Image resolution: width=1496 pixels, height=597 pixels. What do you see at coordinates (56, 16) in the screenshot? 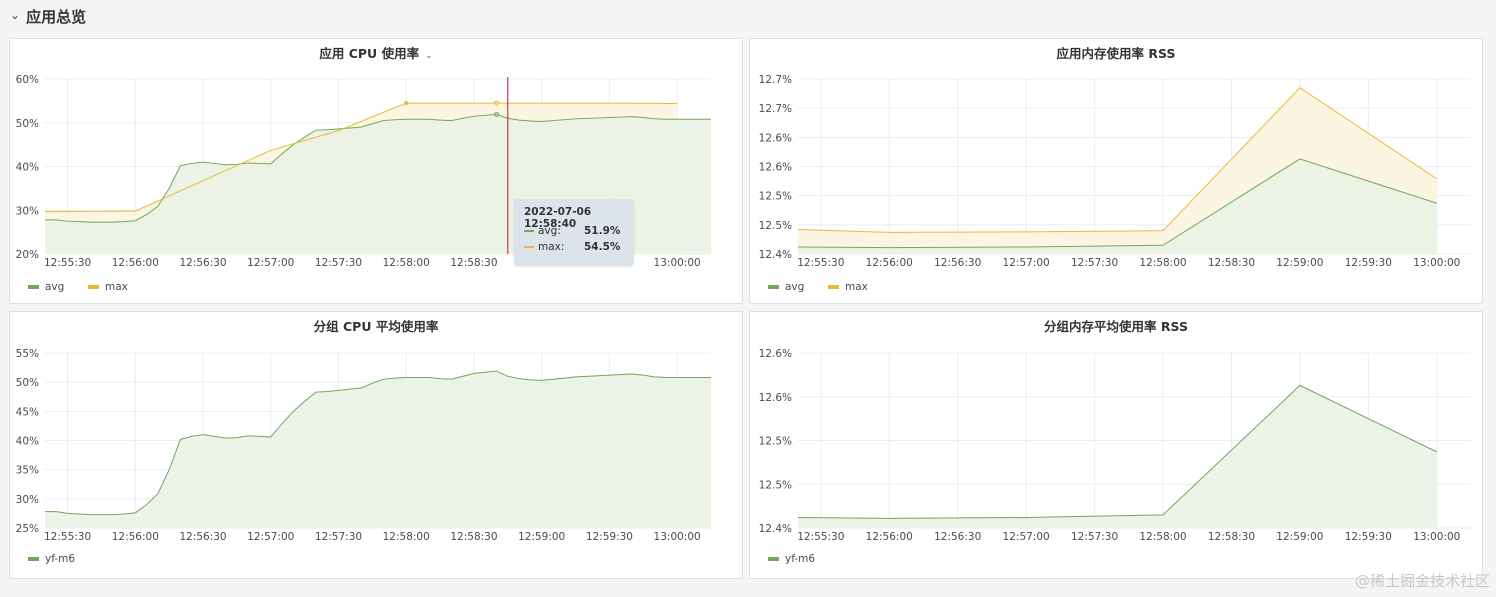
I see `row-title: 应用总览` at bounding box center [56, 16].